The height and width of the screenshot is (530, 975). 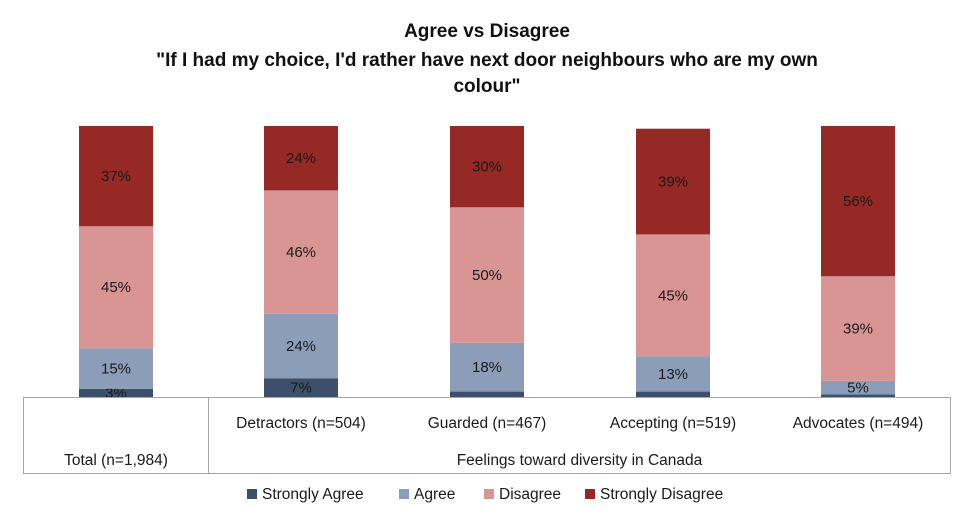 I want to click on data-label: 15%, so click(x=116, y=369).